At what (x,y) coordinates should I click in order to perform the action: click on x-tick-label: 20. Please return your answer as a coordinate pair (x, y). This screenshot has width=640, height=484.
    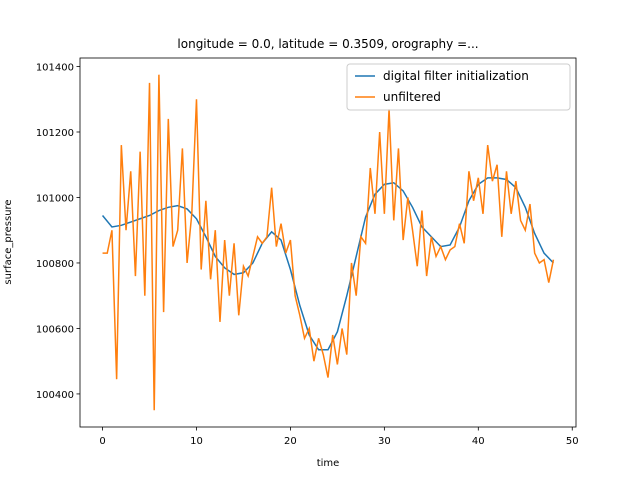
    Looking at the image, I should click on (290, 441).